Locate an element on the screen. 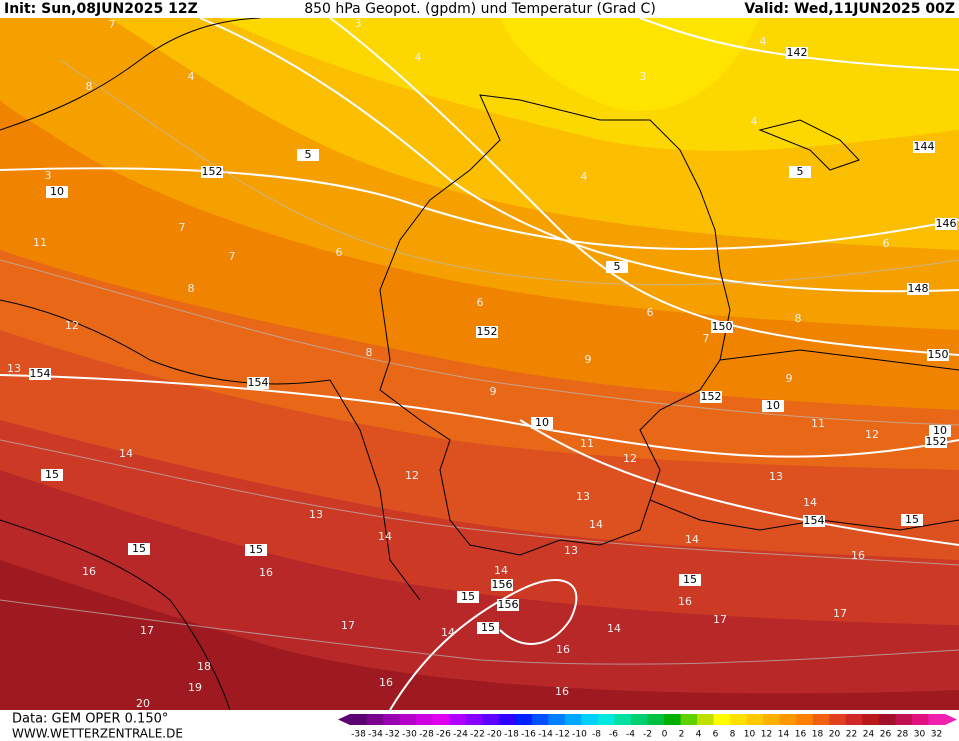 The image size is (959, 741). colorbar-label: -8 is located at coordinates (596, 735).